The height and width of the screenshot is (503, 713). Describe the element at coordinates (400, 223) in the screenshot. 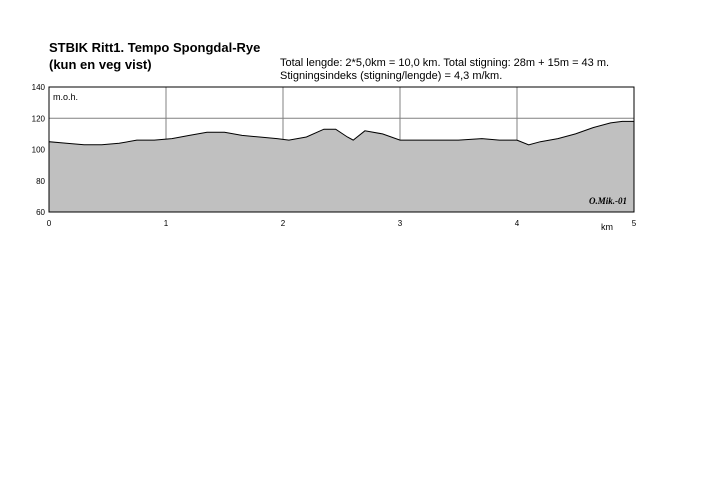

I see `x-tick-label: 3` at that location.